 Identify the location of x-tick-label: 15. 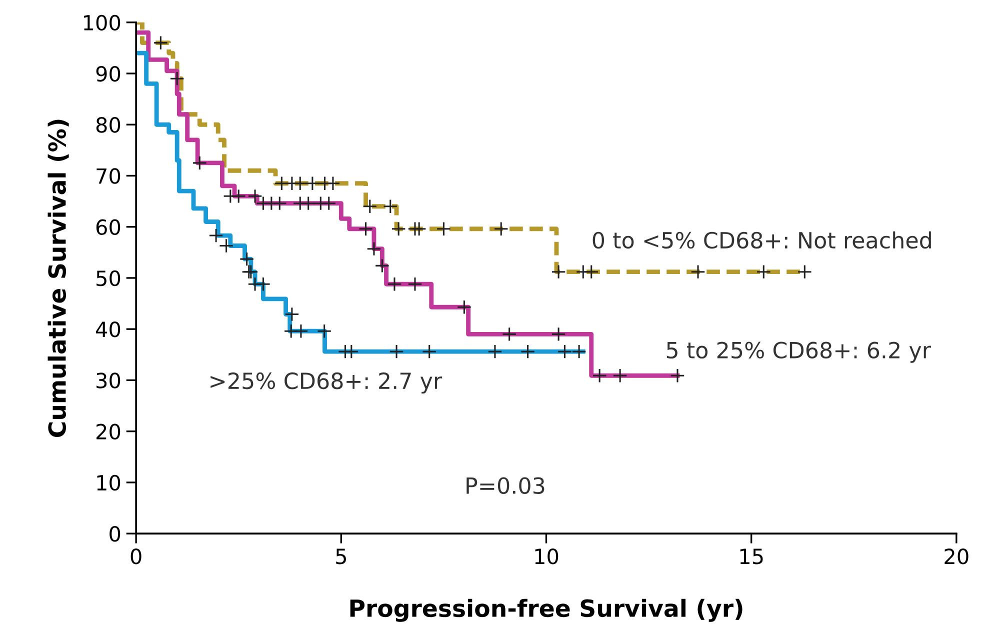
(751, 556).